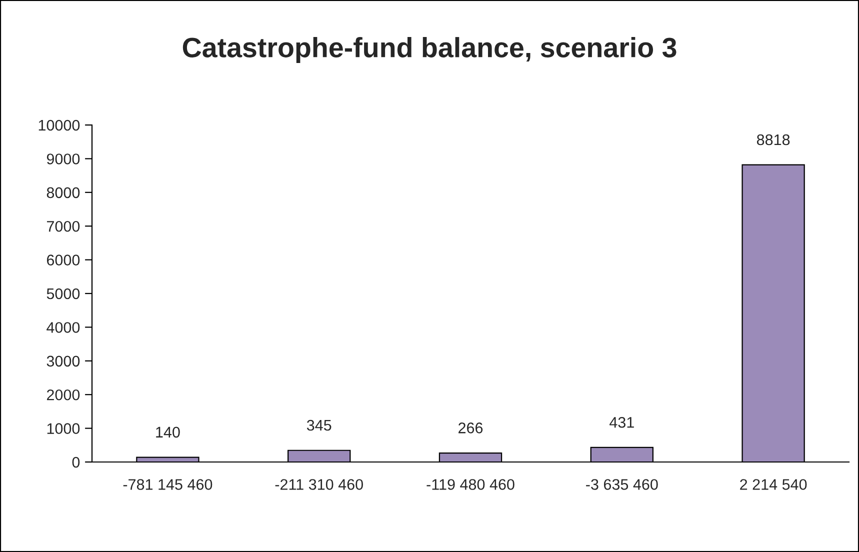  Describe the element at coordinates (63, 192) in the screenshot. I see `y-tick-label: 8000` at that location.